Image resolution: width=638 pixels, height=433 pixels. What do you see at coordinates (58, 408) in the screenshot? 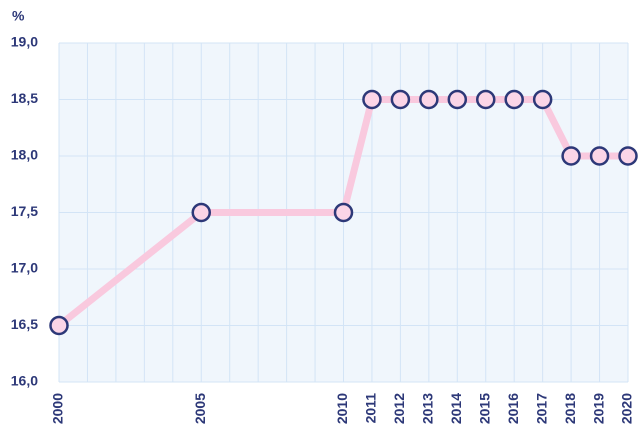
I see `x-tick-label: 2000` at bounding box center [58, 408].